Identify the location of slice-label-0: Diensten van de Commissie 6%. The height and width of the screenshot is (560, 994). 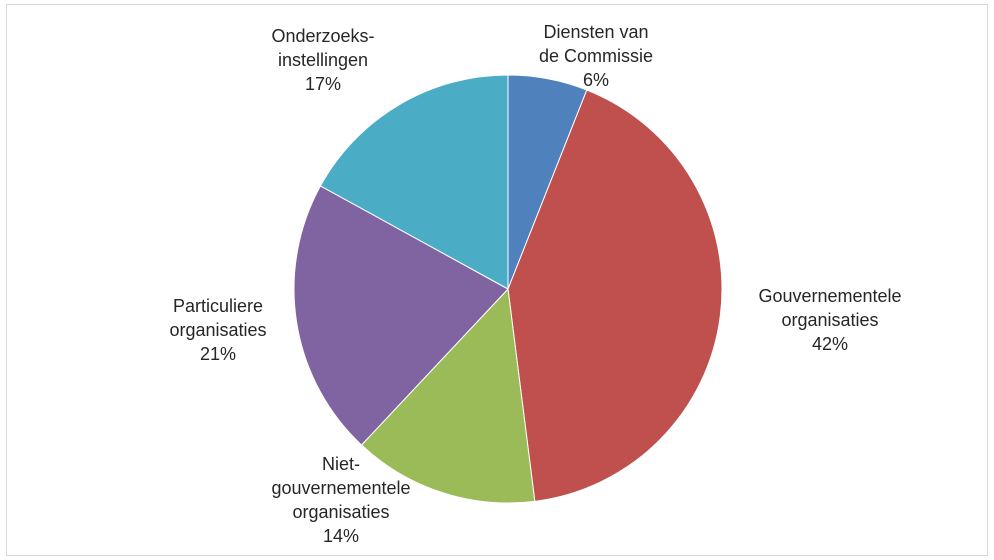
(596, 56).